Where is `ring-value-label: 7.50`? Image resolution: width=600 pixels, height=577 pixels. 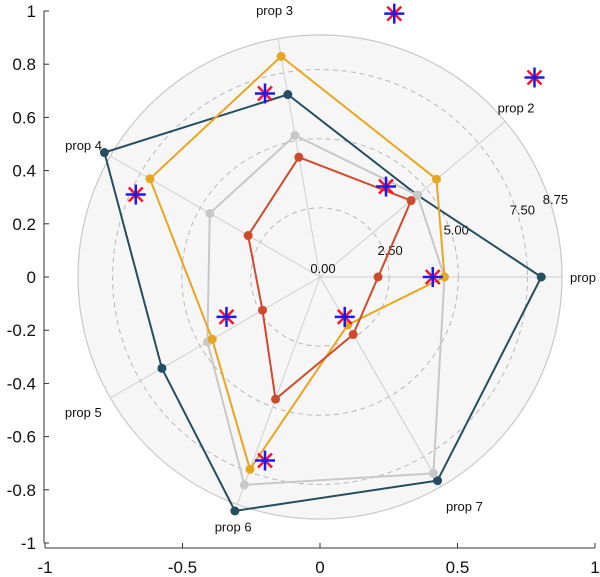 ring-value-label: 7.50 is located at coordinates (522, 209).